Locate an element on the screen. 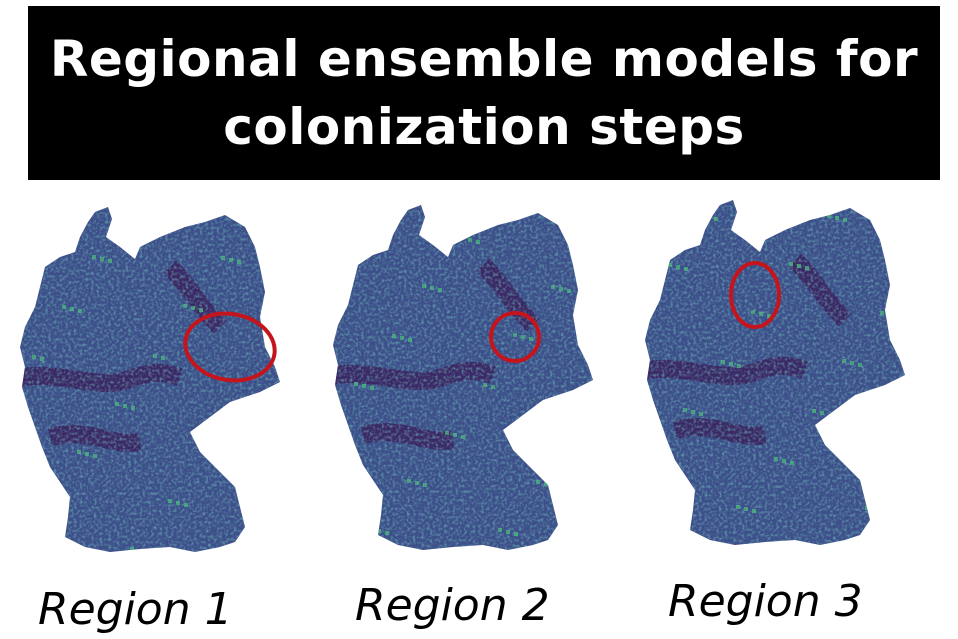  region-2-label: Region 2 is located at coordinates (452, 605).